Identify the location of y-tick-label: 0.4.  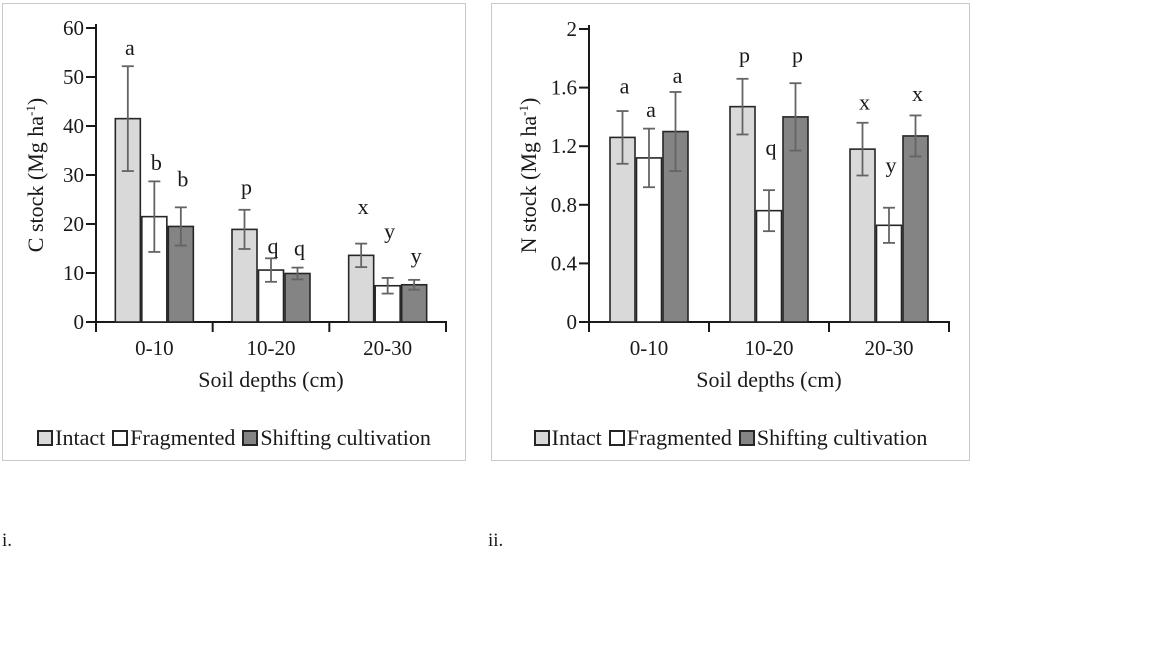
(564, 263).